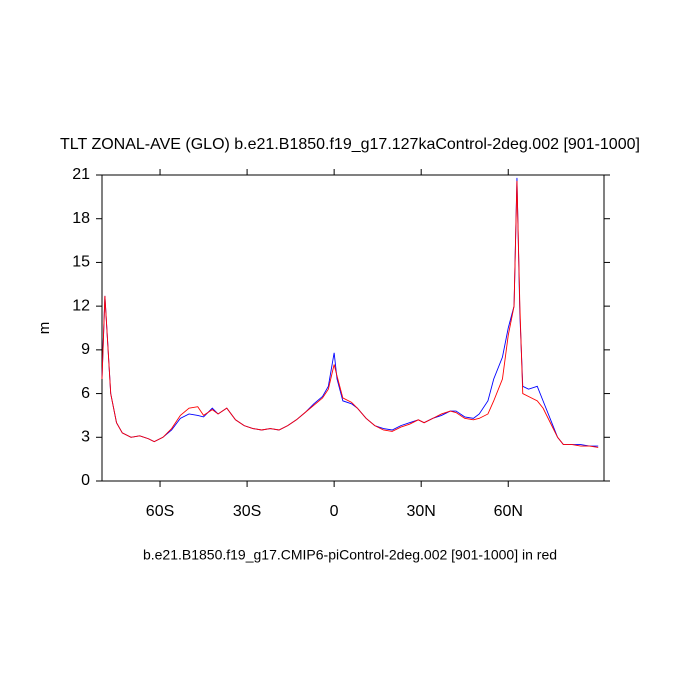 The image size is (700, 700). What do you see at coordinates (421, 511) in the screenshot?
I see `x-tick-label: 30N` at bounding box center [421, 511].